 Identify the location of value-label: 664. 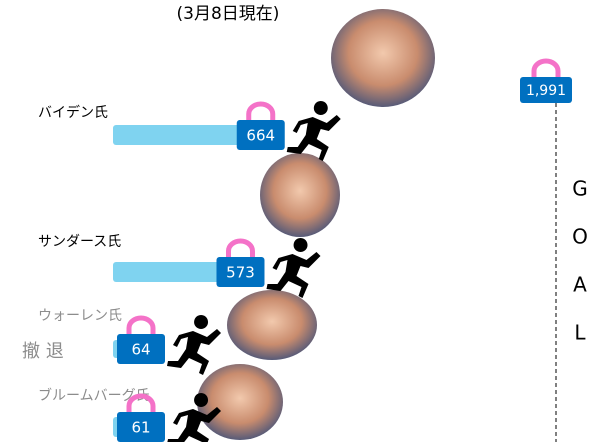
(260, 136).